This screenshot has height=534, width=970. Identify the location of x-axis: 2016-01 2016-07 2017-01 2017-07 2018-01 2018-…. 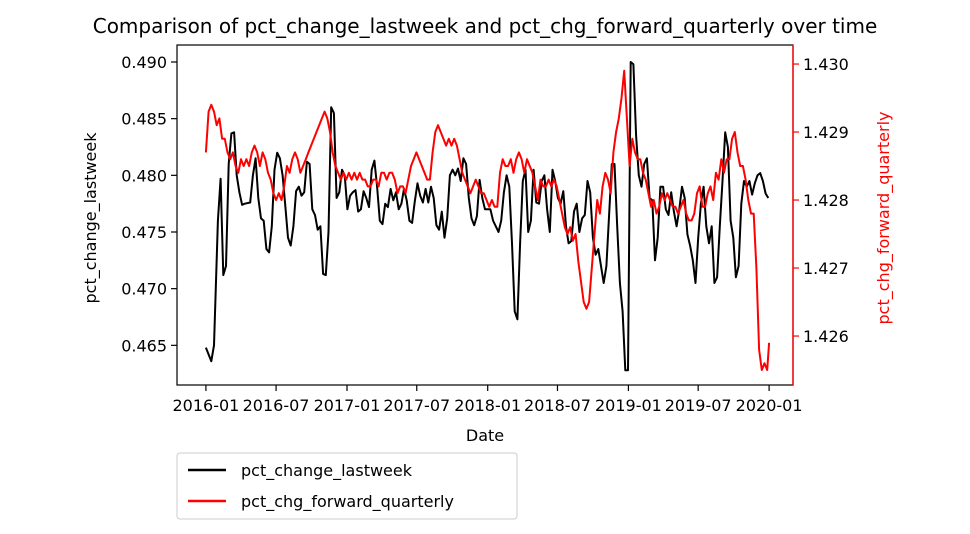
(487, 400).